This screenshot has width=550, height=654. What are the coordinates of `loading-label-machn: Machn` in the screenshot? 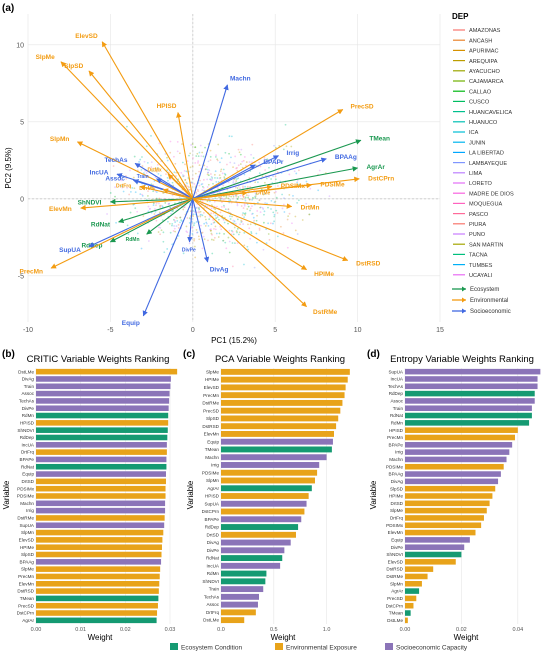 It's located at (240, 79).